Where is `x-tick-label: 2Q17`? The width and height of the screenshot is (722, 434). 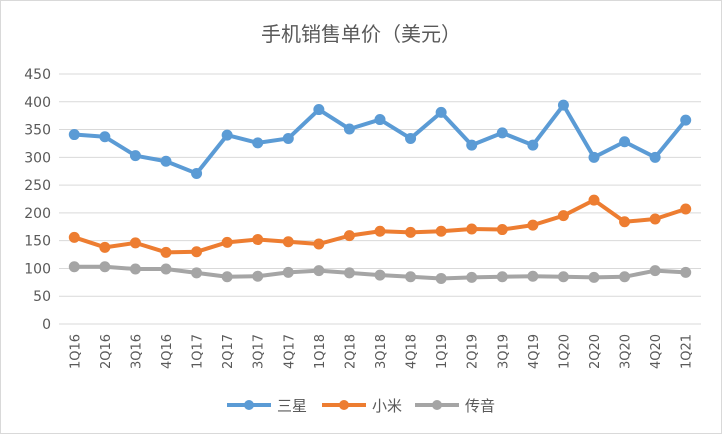
x-tick-label: 2Q17 is located at coordinates (228, 351).